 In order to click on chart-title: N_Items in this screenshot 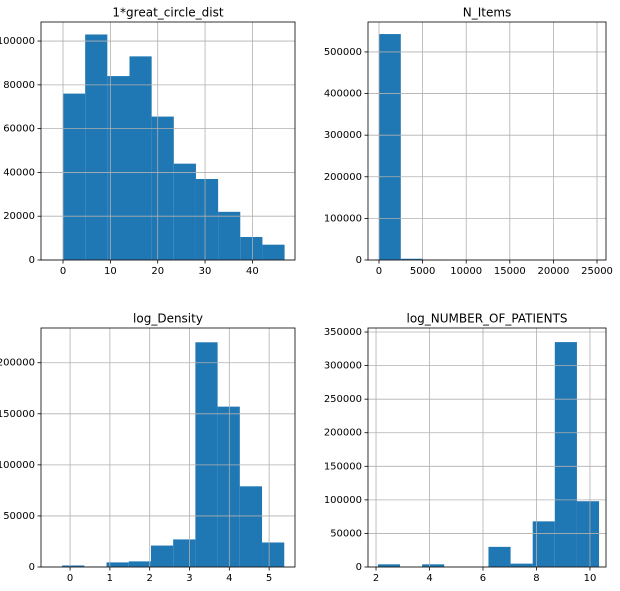, I will do `click(487, 13)`.